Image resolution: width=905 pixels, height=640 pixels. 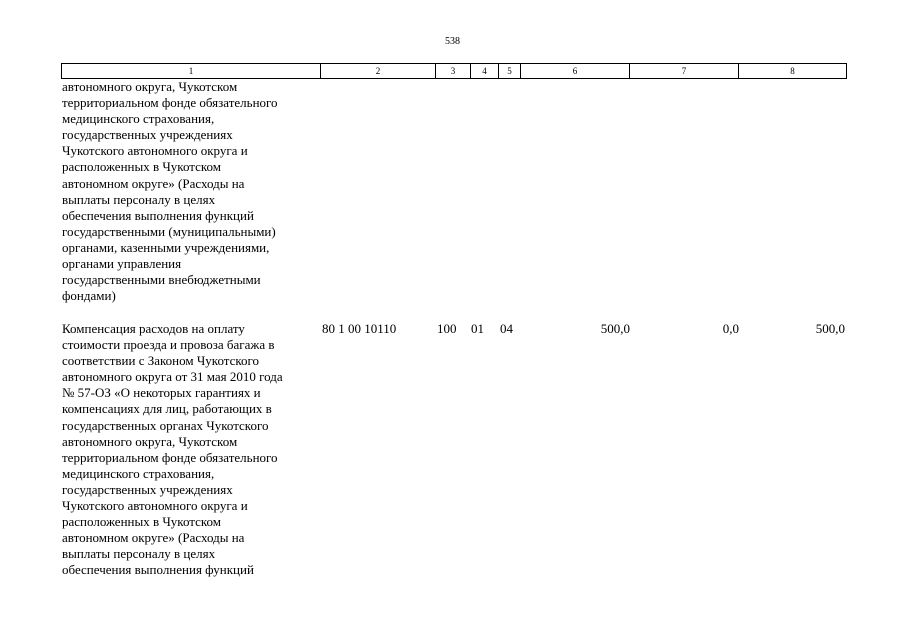 What do you see at coordinates (509, 71) in the screenshot?
I see `column-header-5: 5` at bounding box center [509, 71].